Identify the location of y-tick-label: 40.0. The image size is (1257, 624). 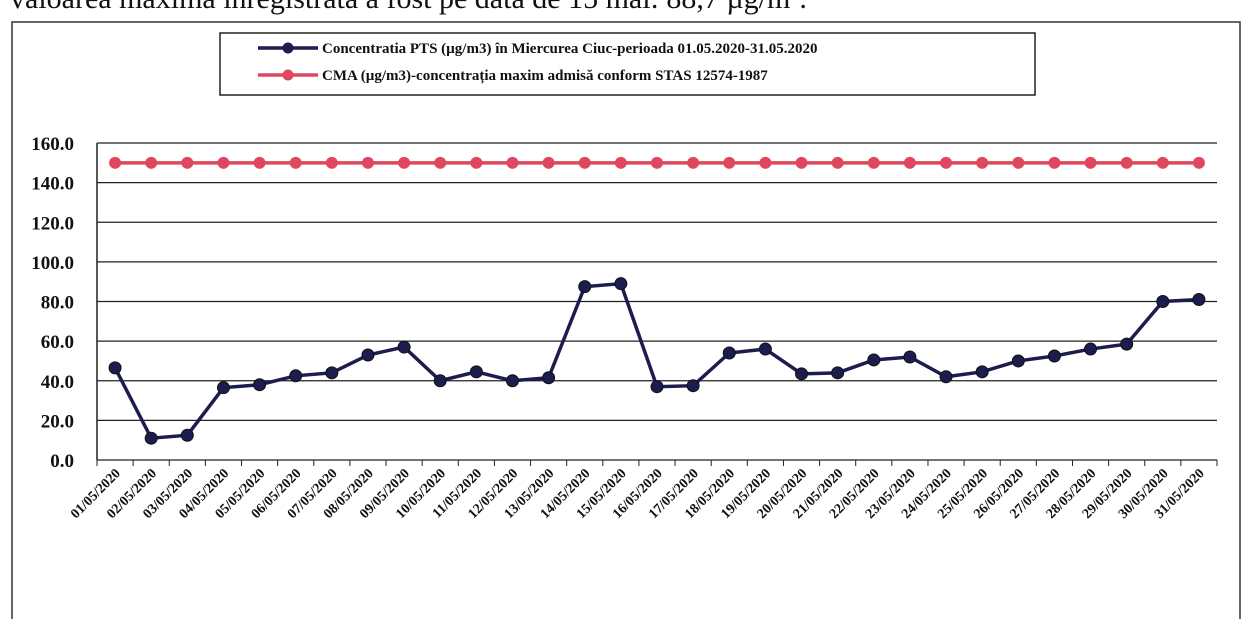
(57, 382).